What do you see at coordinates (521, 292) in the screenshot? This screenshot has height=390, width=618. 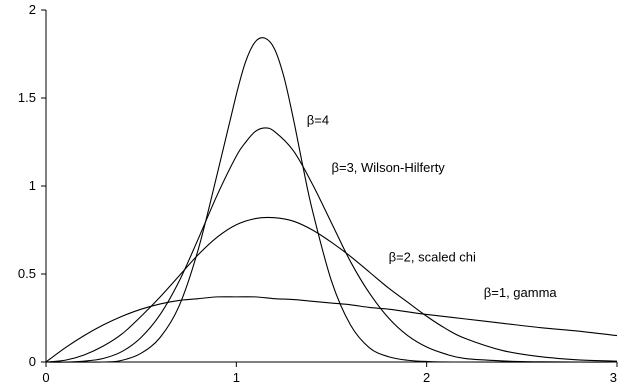 I see `series-label-1: β=1, gamma` at bounding box center [521, 292].